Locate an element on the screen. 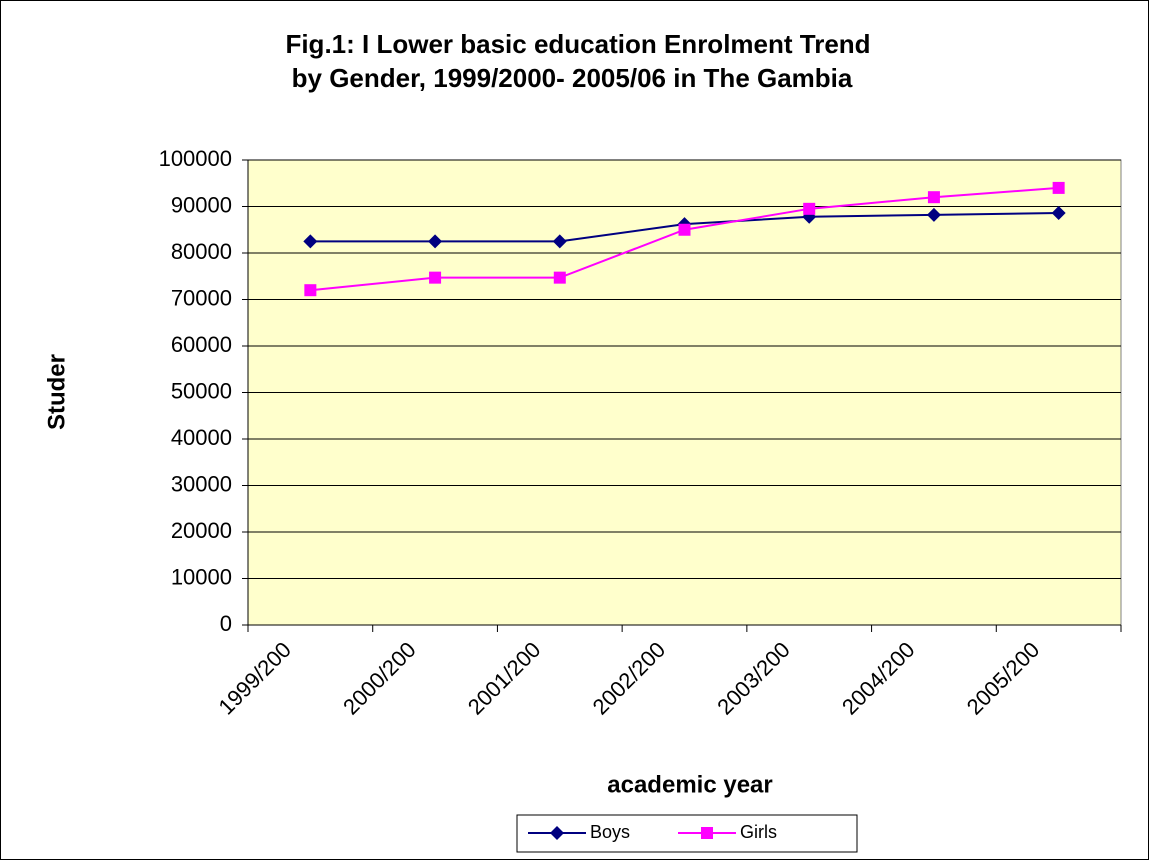  y-tick-label: 30000 is located at coordinates (201, 483).